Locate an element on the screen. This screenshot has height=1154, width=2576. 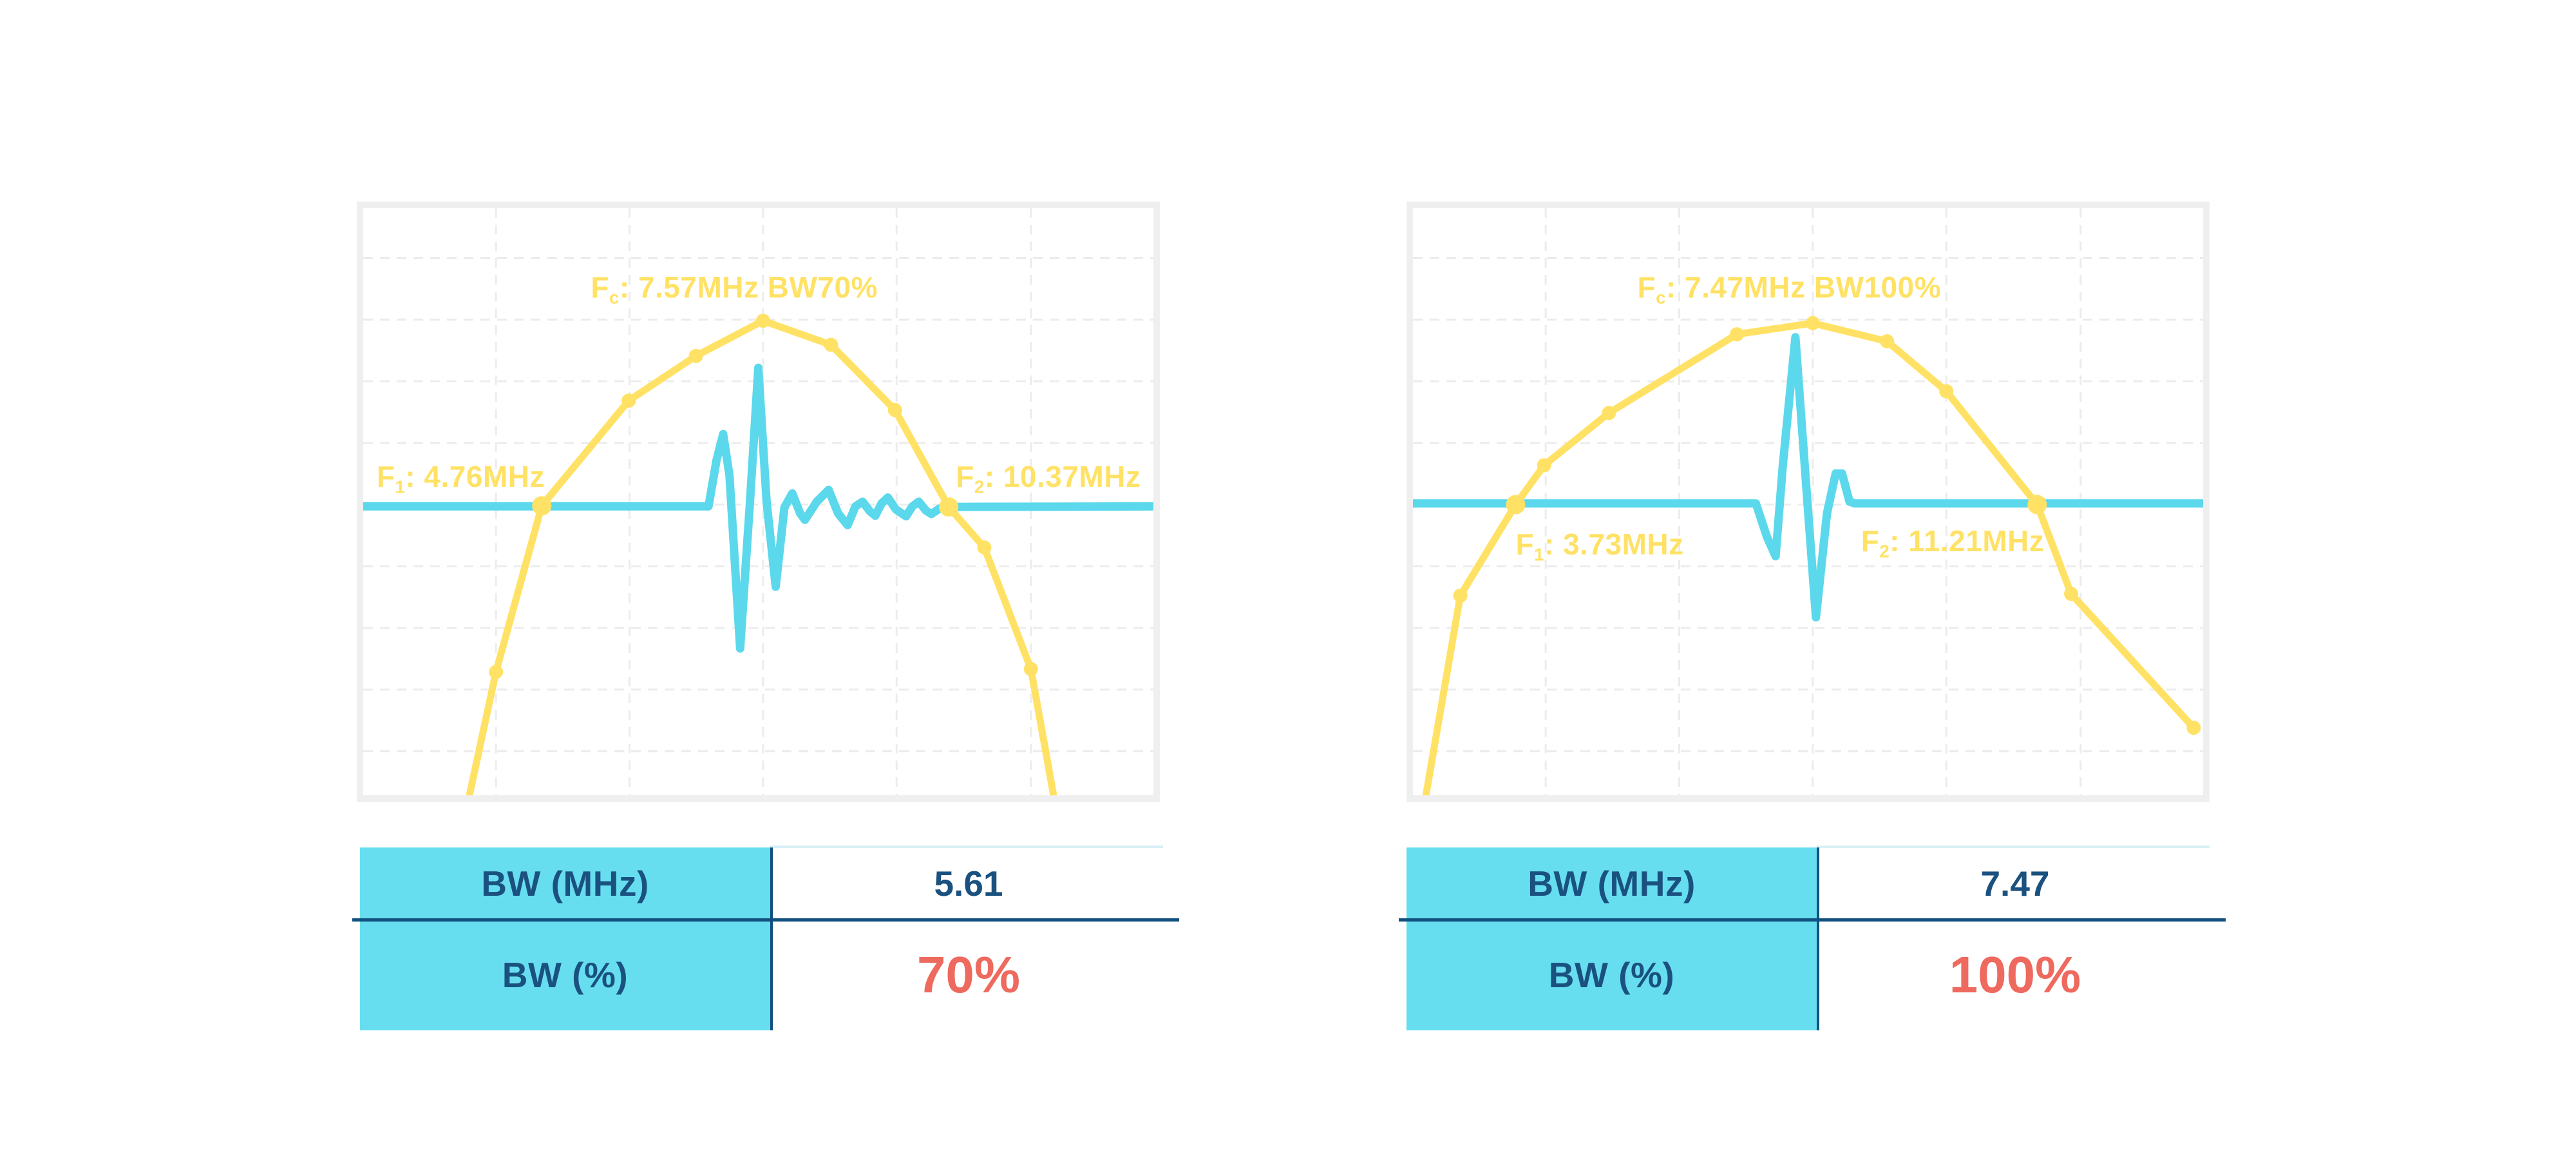
f1-frequency-label: F1: 3.73MHz is located at coordinates (1600, 546).